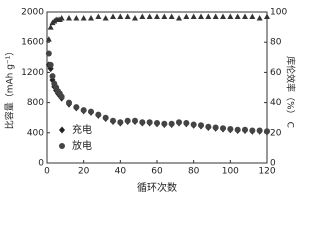 This screenshot has height=240, width=320. Describe the element at coordinates (10, 88) in the screenshot. I see `y-axis-label: 比容量（mAh g⁻¹）` at that location.